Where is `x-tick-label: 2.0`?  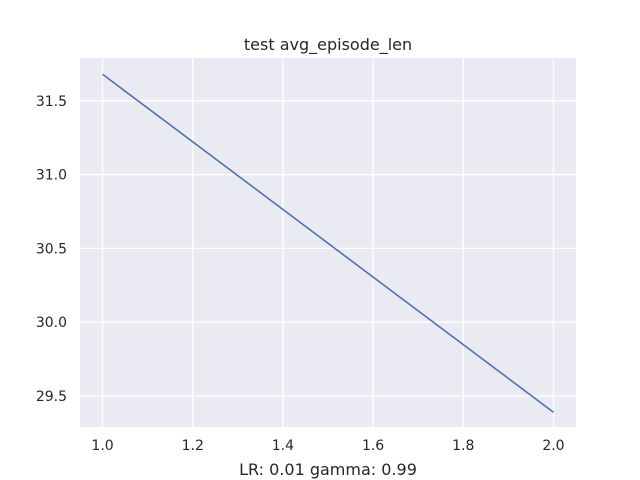 x-tick-label: 2.0 is located at coordinates (553, 446).